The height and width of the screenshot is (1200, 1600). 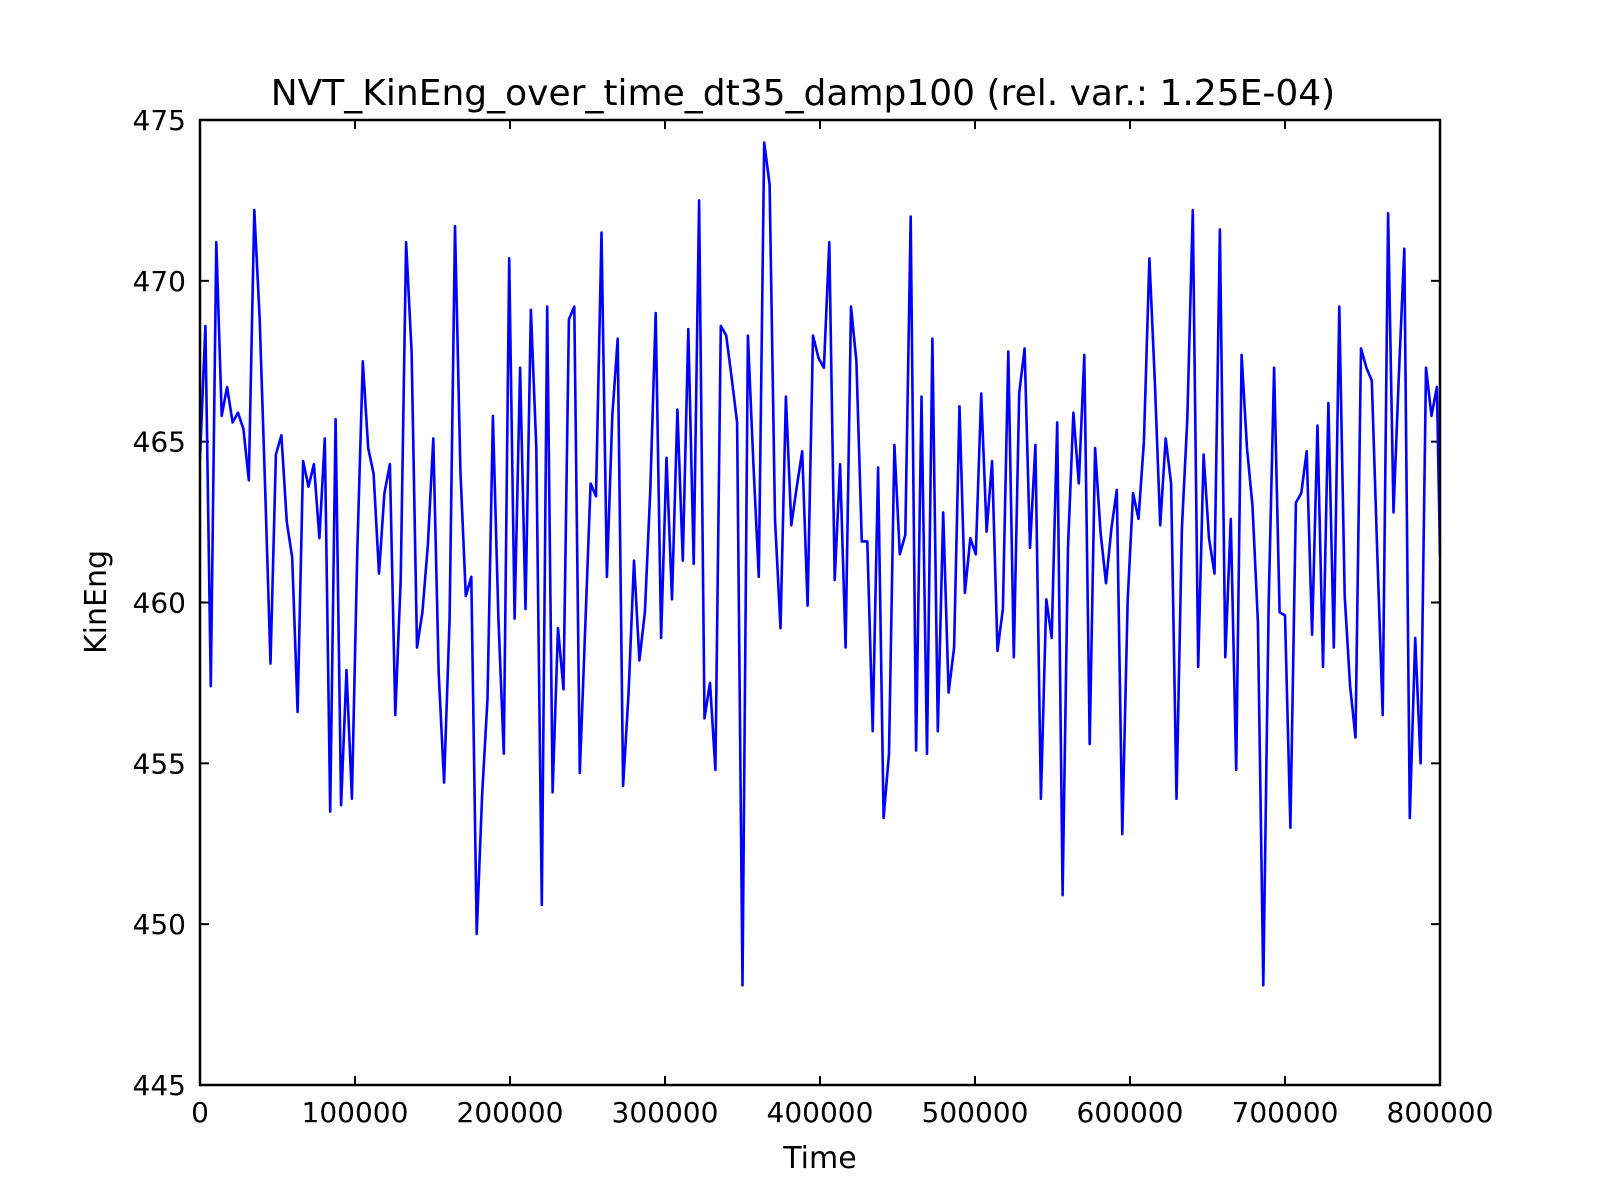 What do you see at coordinates (159, 442) in the screenshot?
I see `y-tick-label: 465` at bounding box center [159, 442].